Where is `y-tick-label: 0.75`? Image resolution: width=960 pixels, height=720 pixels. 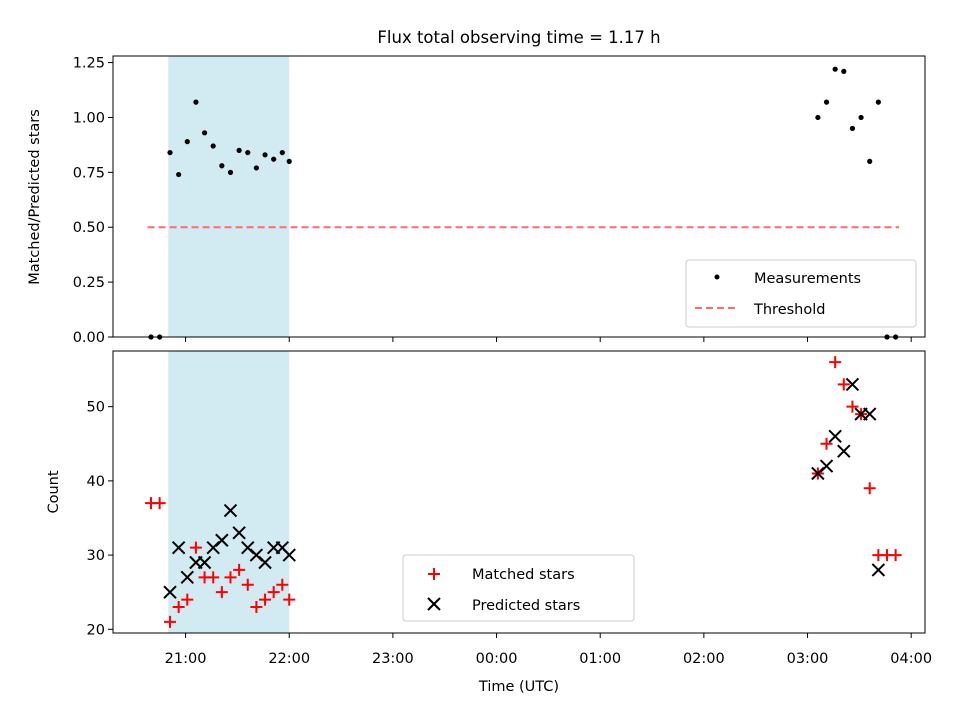 y-tick-label: 0.75 is located at coordinates (89, 173).